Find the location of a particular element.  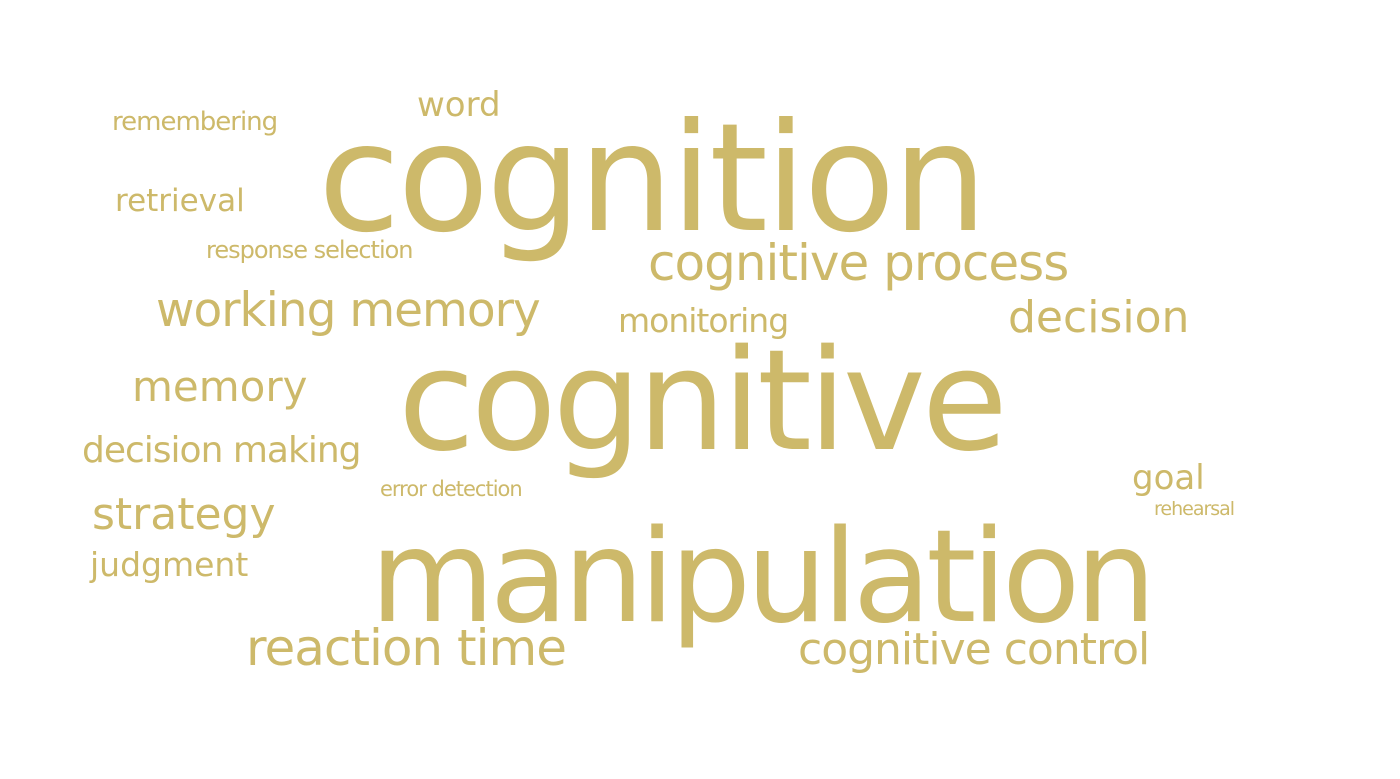

word-decision-making: decision making is located at coordinates (221, 450).